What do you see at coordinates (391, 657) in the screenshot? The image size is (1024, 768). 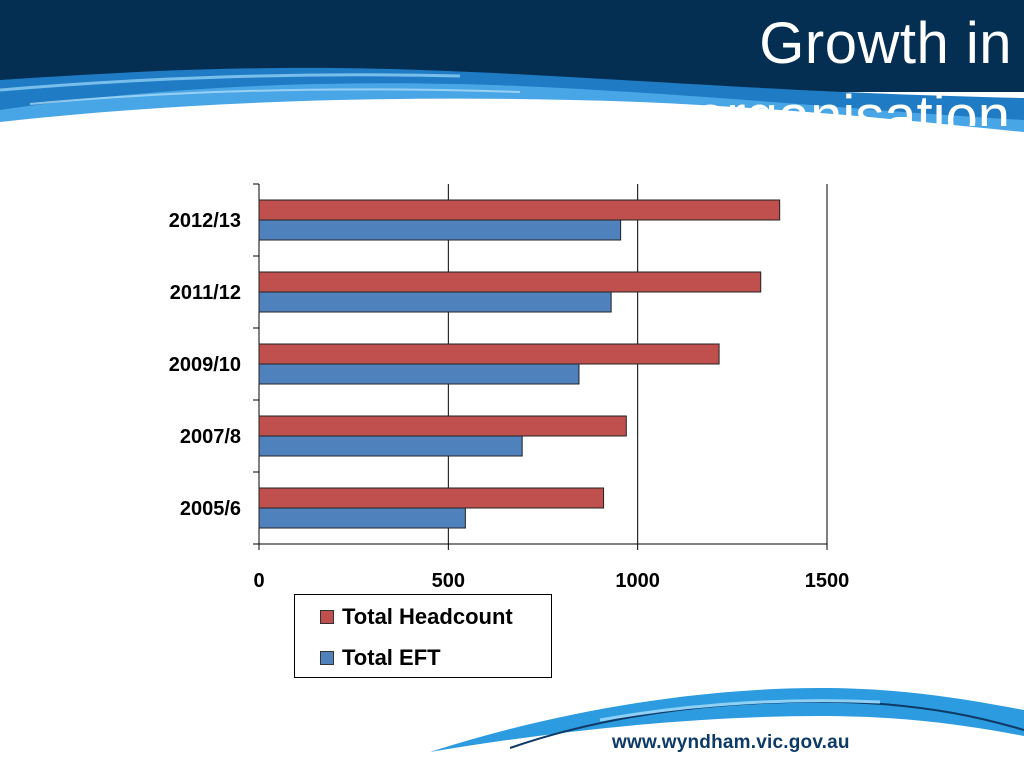 I see `legend-label-eft: Total EFT` at bounding box center [391, 657].